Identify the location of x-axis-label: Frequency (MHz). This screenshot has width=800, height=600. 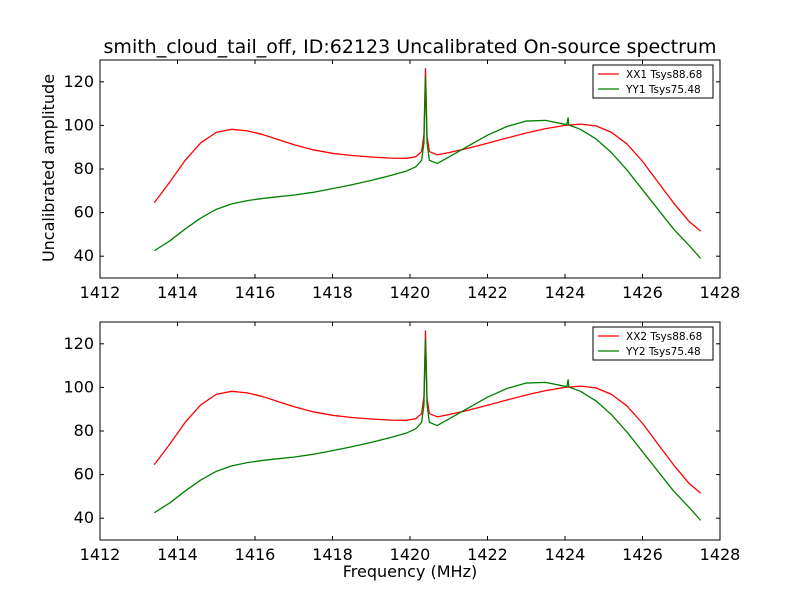
(410, 571).